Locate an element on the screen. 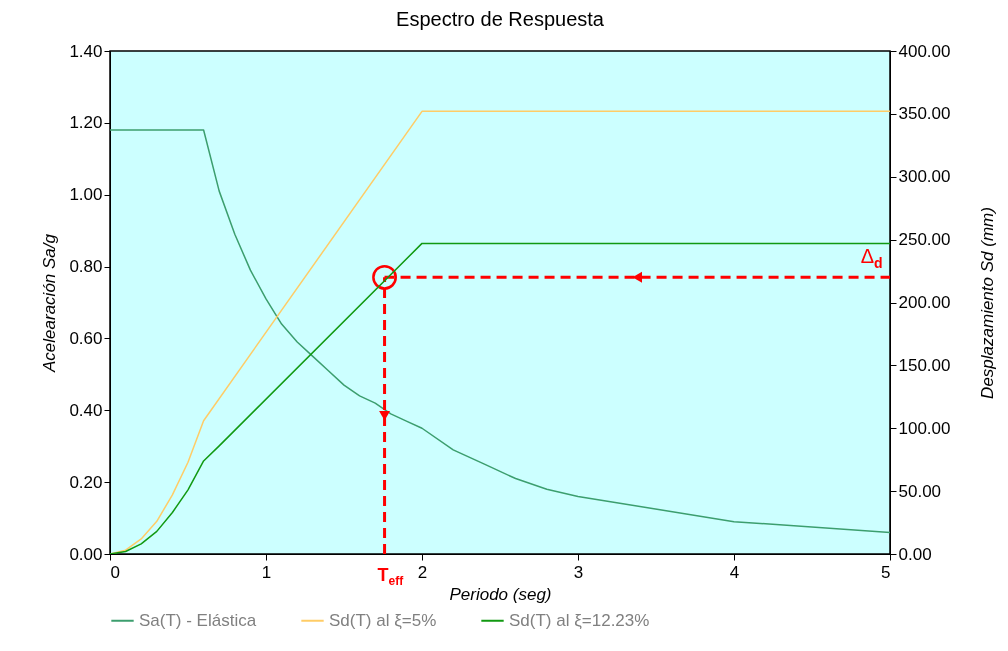 Image resolution: width=1008 pixels, height=651 pixels. y-tick-label: 1.00 is located at coordinates (86, 195).